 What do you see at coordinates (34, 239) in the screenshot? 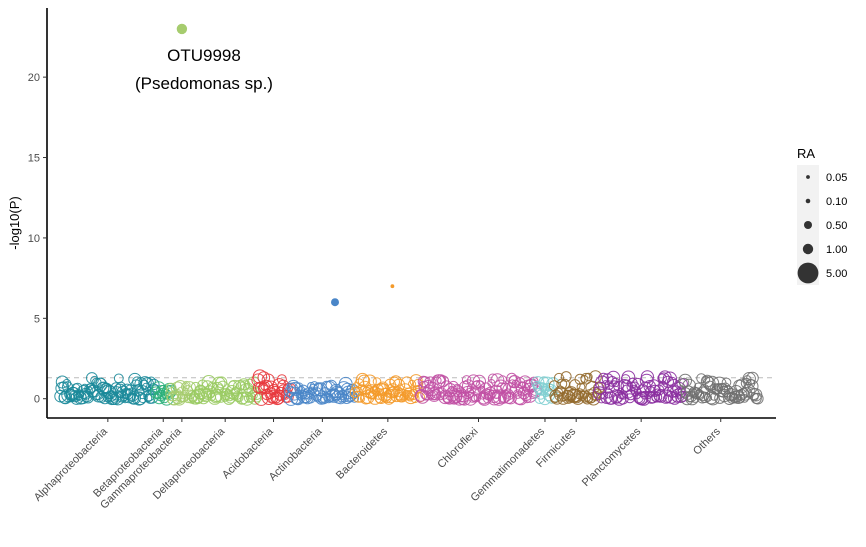
I see `y-tick-label: 10` at bounding box center [34, 239].